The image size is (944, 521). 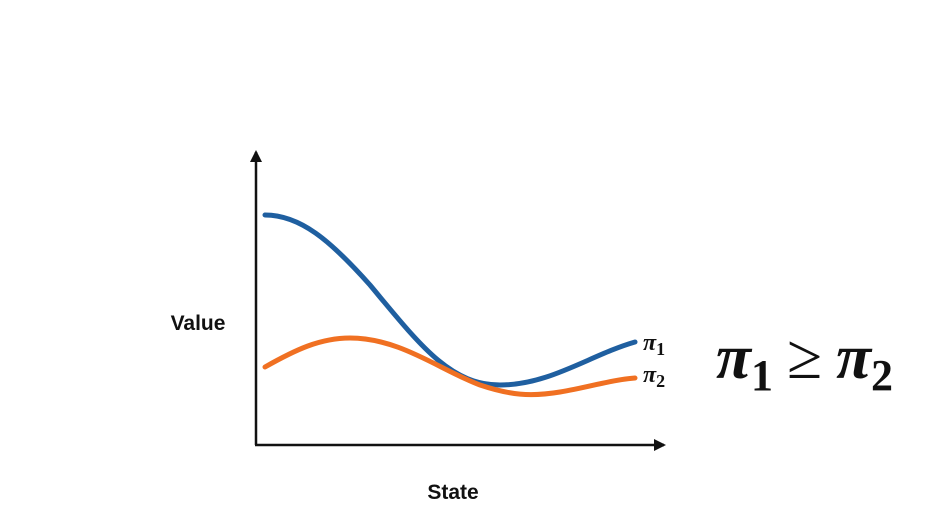 I want to click on label-sub: 1, so click(x=660, y=349).